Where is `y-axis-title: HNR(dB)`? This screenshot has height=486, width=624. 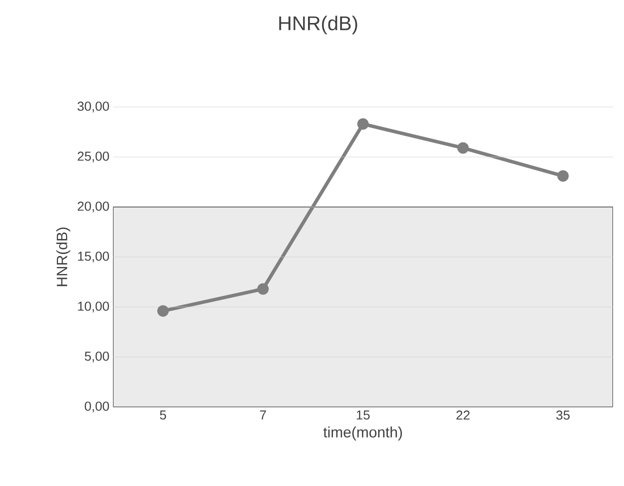
y-axis-title: HNR(dB) is located at coordinates (63, 257).